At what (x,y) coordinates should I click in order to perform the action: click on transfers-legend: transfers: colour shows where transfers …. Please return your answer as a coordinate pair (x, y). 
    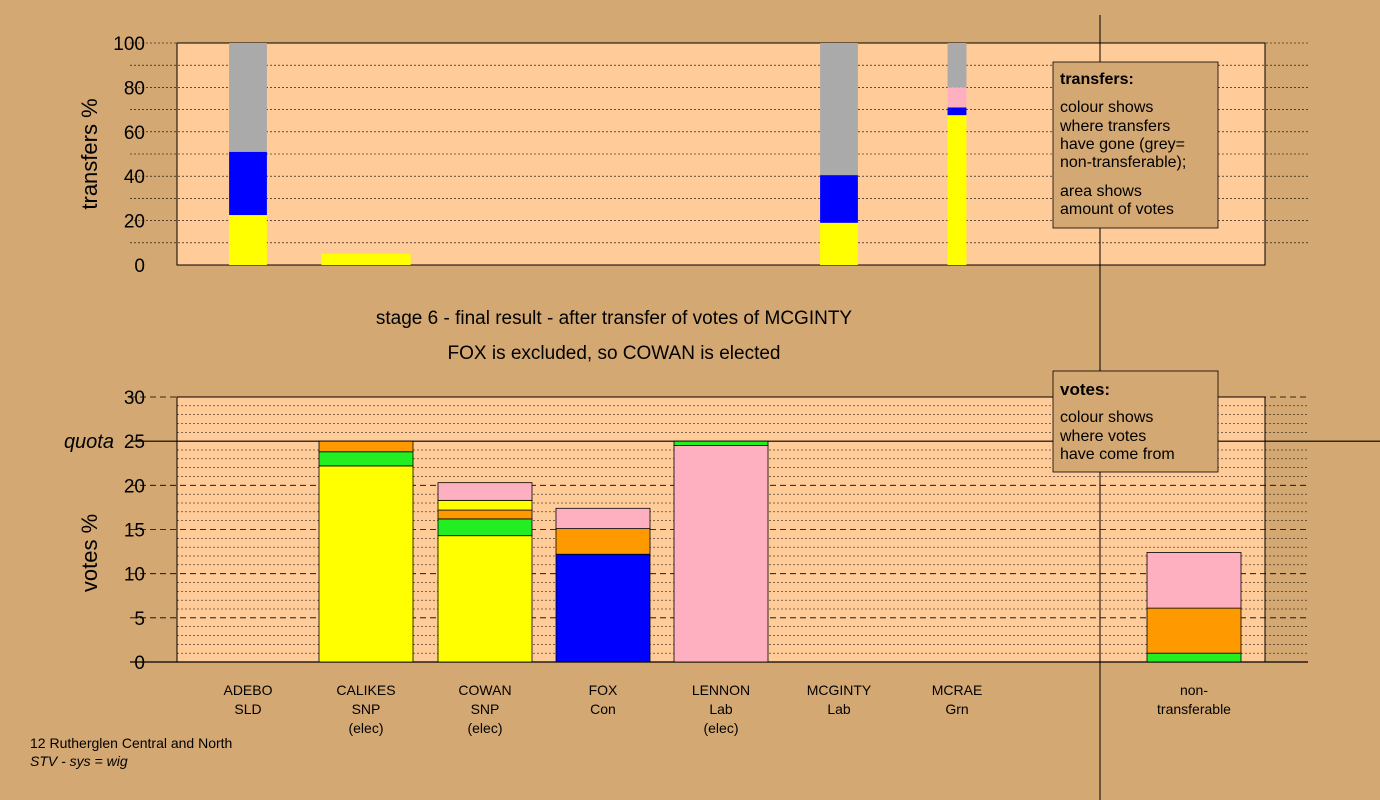
    Looking at the image, I should click on (1135, 145).